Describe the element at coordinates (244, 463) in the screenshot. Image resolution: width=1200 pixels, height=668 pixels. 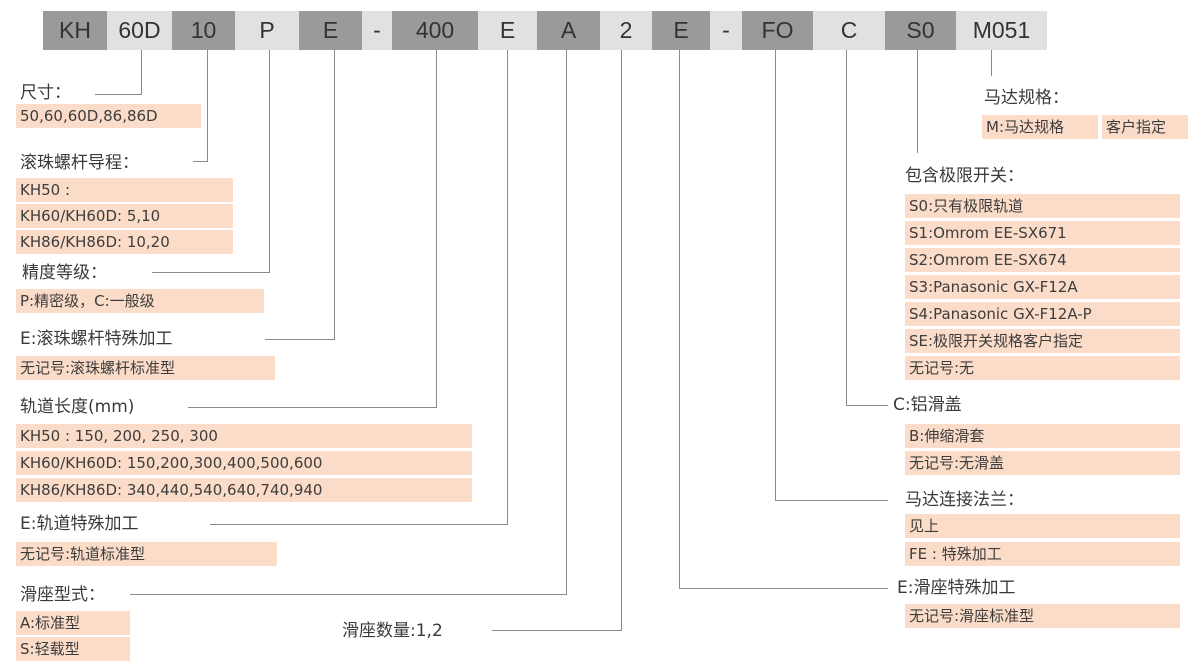
I see `rail-length-option: KH60/KH60D: 150,200,300,400,500,600` at that location.